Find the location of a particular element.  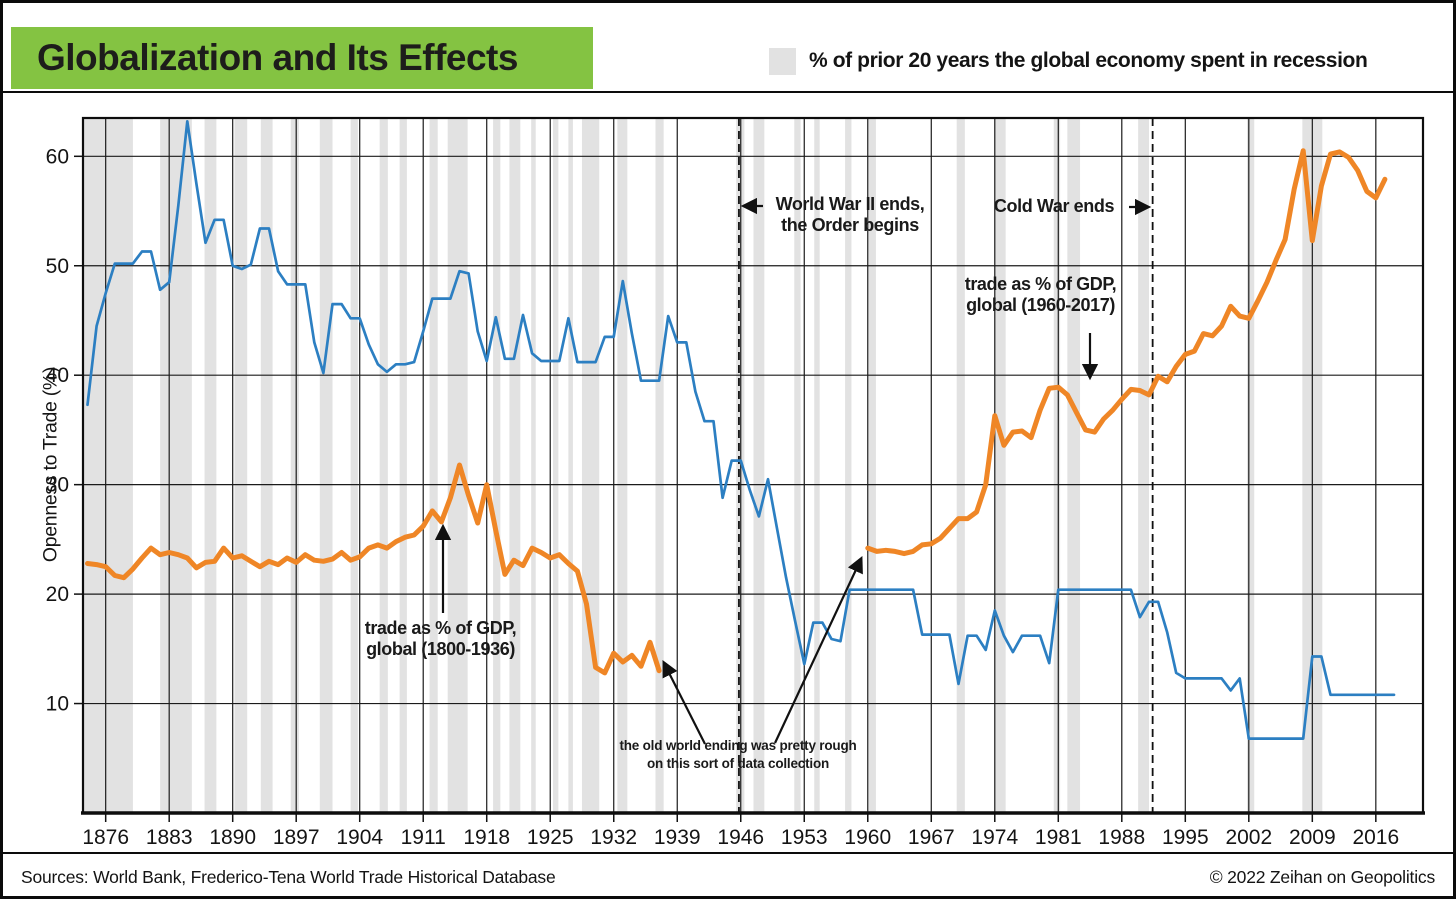

x-tick-label: 1897 is located at coordinates (296, 837).